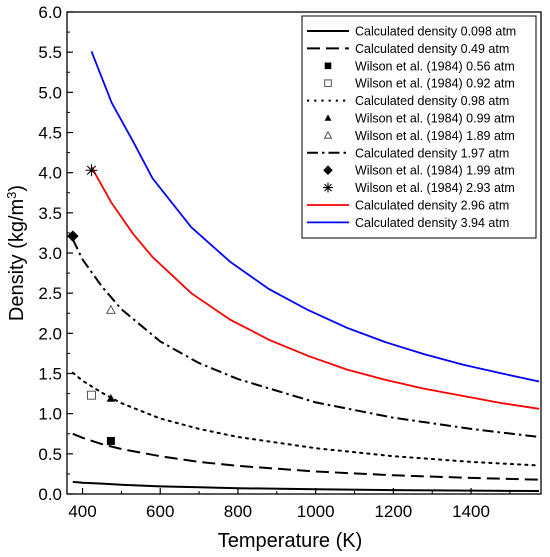  I want to click on series-line-calculated-density-0-49-atm, so click(306, 456).